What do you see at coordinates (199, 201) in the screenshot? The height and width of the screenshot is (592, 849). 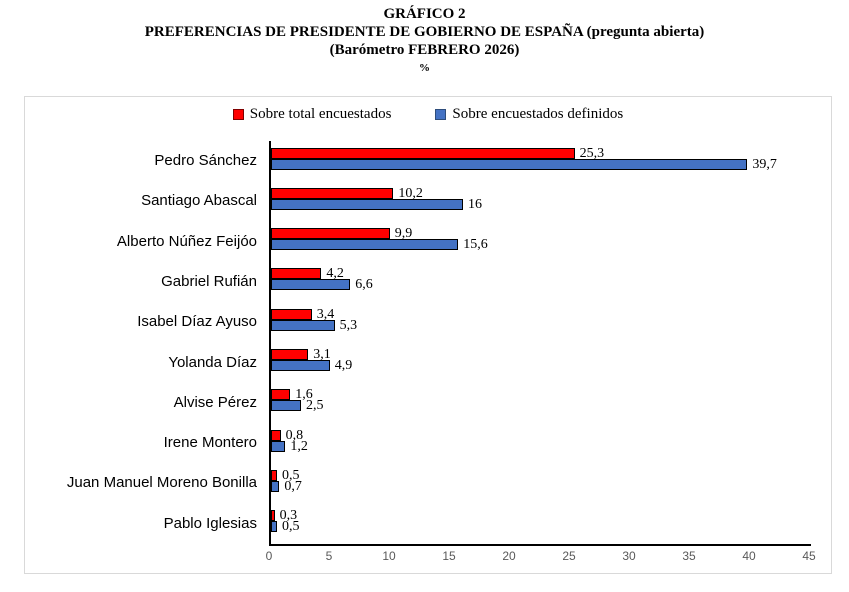 I see `category-label: Santiago Abascal` at bounding box center [199, 201].